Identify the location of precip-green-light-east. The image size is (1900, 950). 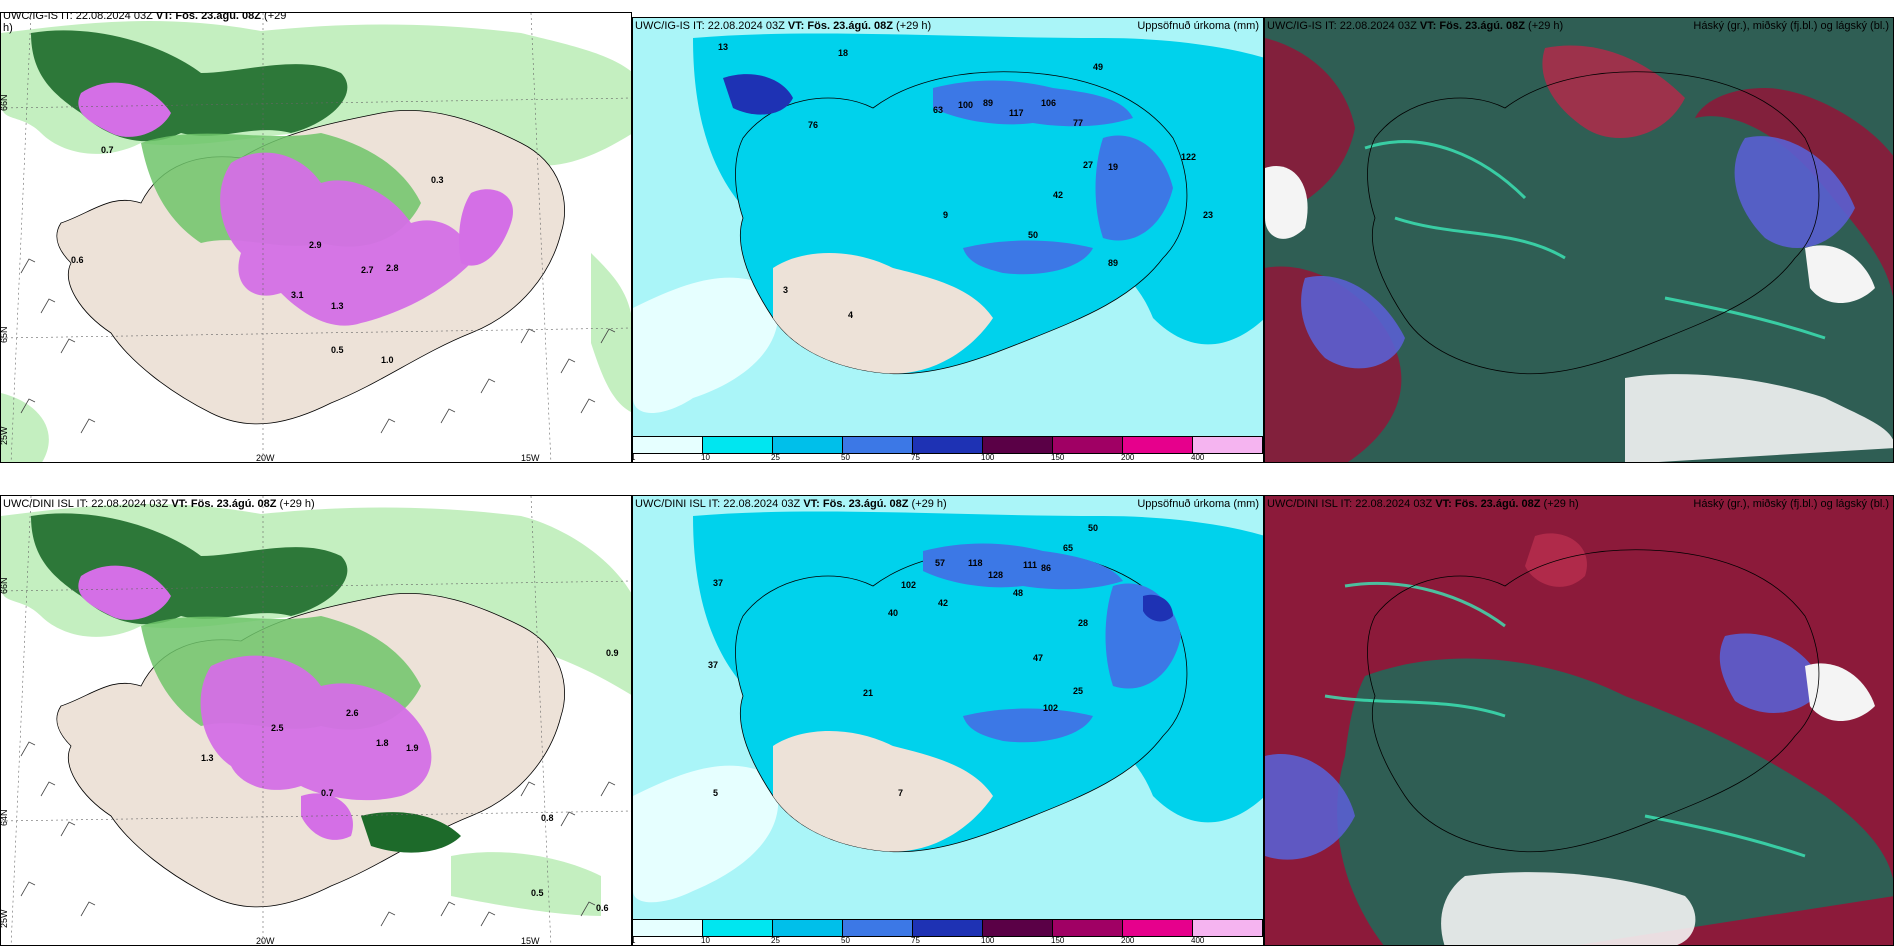
(611, 332).